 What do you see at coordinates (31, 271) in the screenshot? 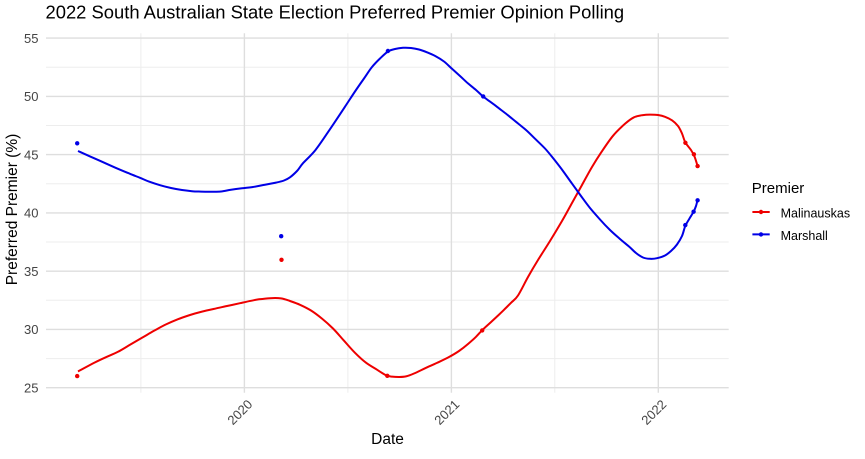
I see `svg-text: 35` at bounding box center [31, 271].